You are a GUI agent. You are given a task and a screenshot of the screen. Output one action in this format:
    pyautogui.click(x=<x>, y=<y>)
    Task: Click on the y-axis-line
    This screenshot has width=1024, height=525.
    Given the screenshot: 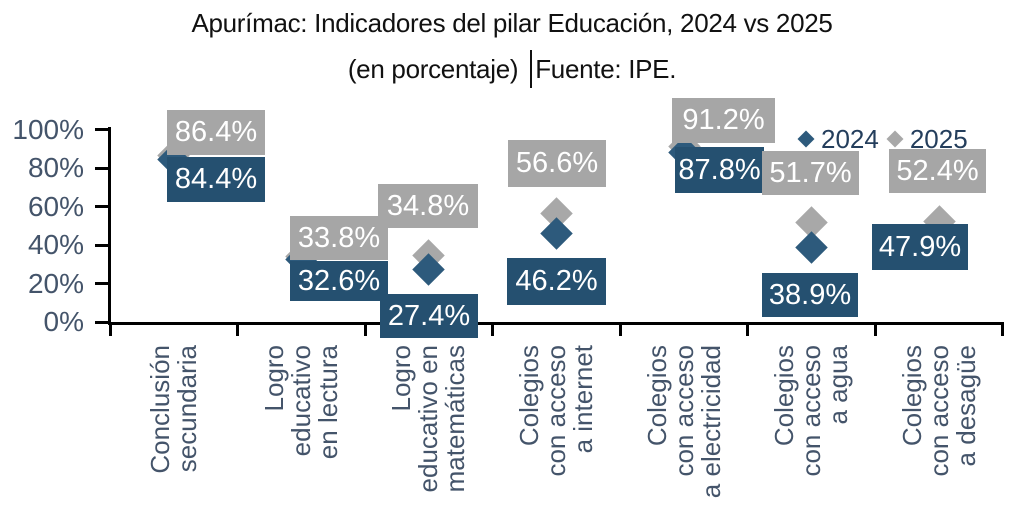 What is the action you would take?
    pyautogui.click(x=109, y=225)
    